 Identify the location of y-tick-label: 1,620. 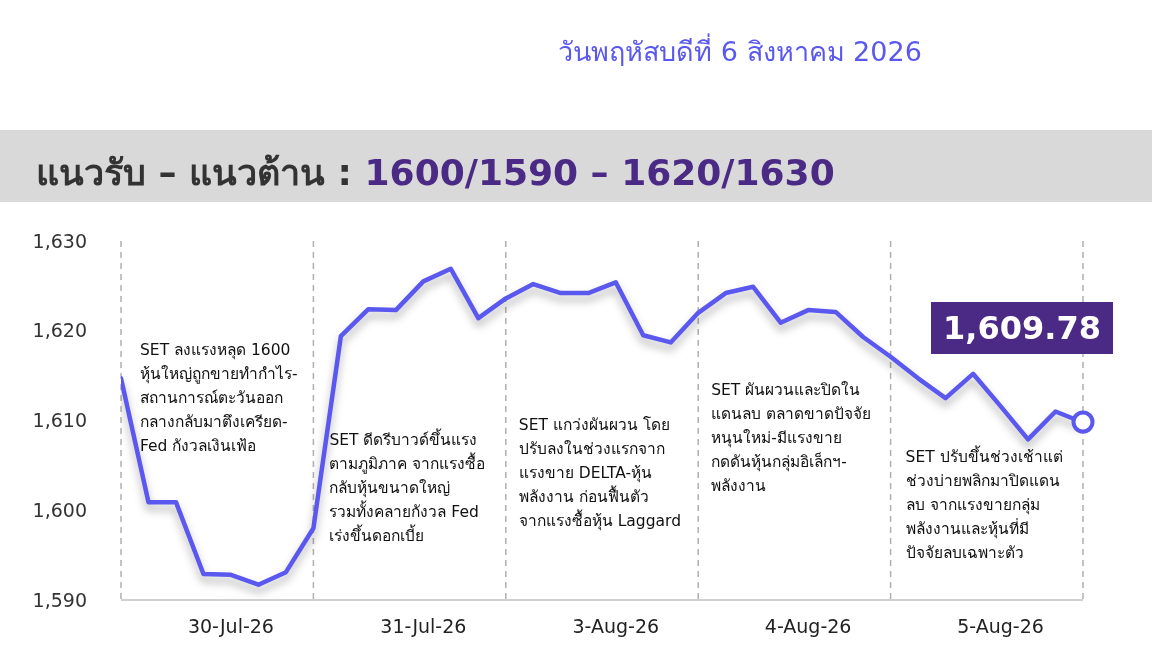
(59, 330).